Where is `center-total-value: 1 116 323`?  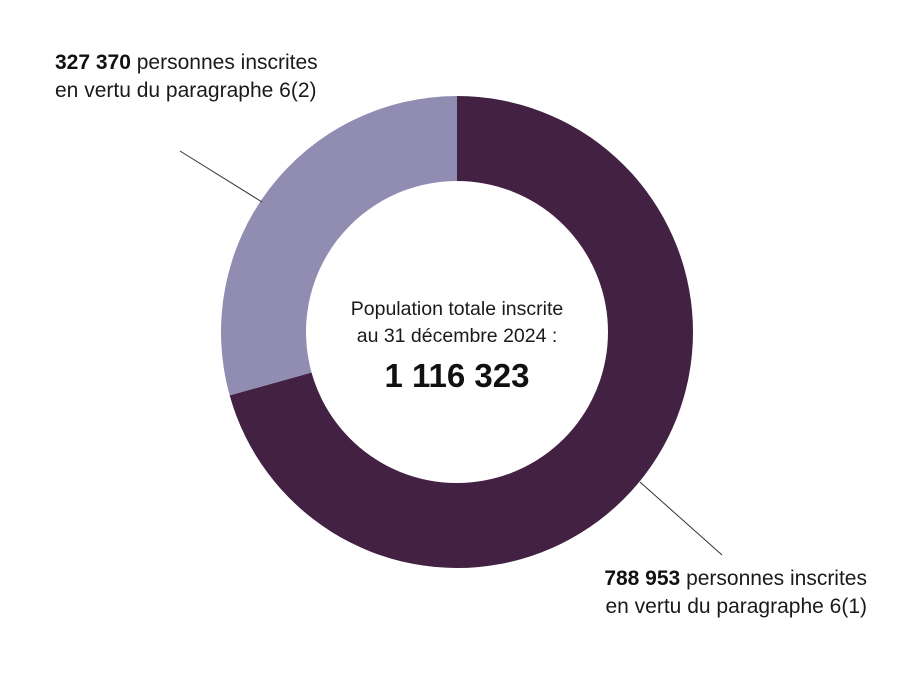
center-total-value: 1 116 323 is located at coordinates (457, 375).